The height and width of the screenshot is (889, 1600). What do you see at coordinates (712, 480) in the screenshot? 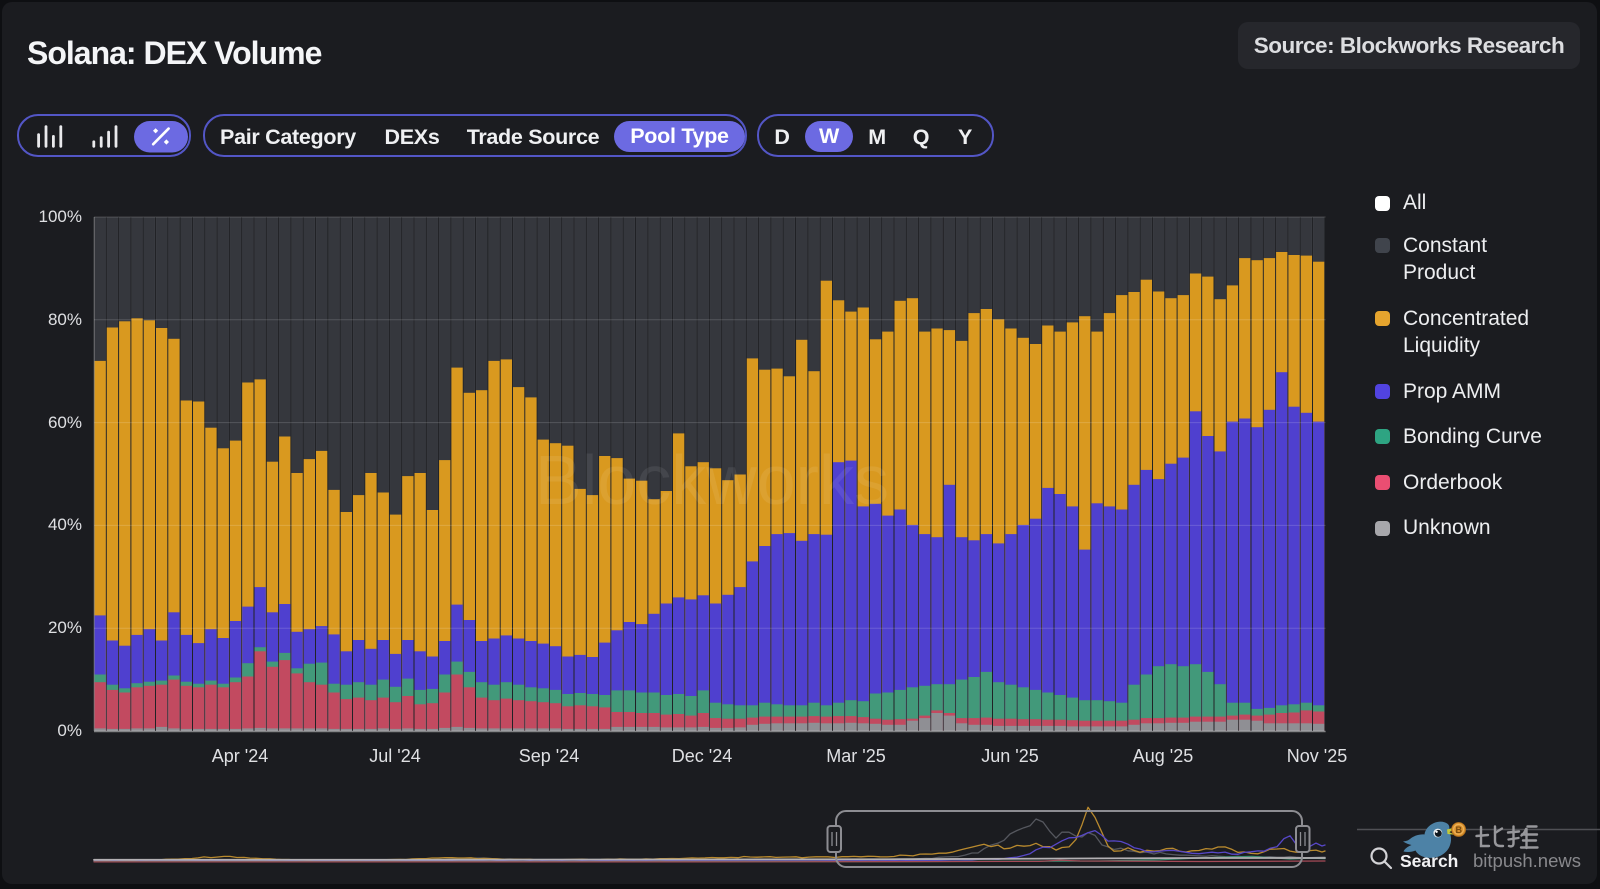
I see `svg-text: Blockworks` at bounding box center [712, 480].